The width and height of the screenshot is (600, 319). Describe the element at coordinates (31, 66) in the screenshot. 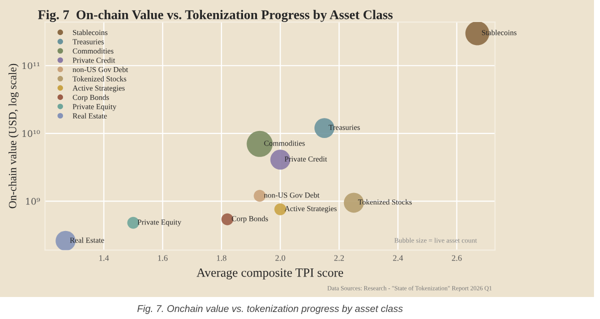

I see `y-tick-label: 10¹¹` at that location.